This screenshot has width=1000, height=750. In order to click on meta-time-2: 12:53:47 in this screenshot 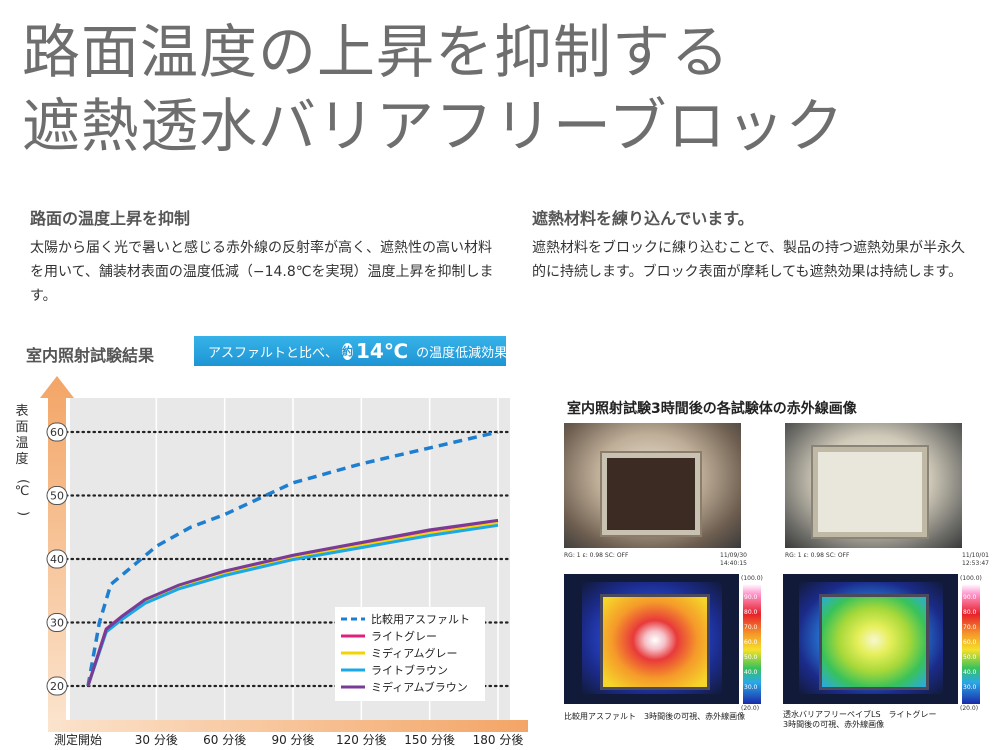, I will do `click(975, 563)`.